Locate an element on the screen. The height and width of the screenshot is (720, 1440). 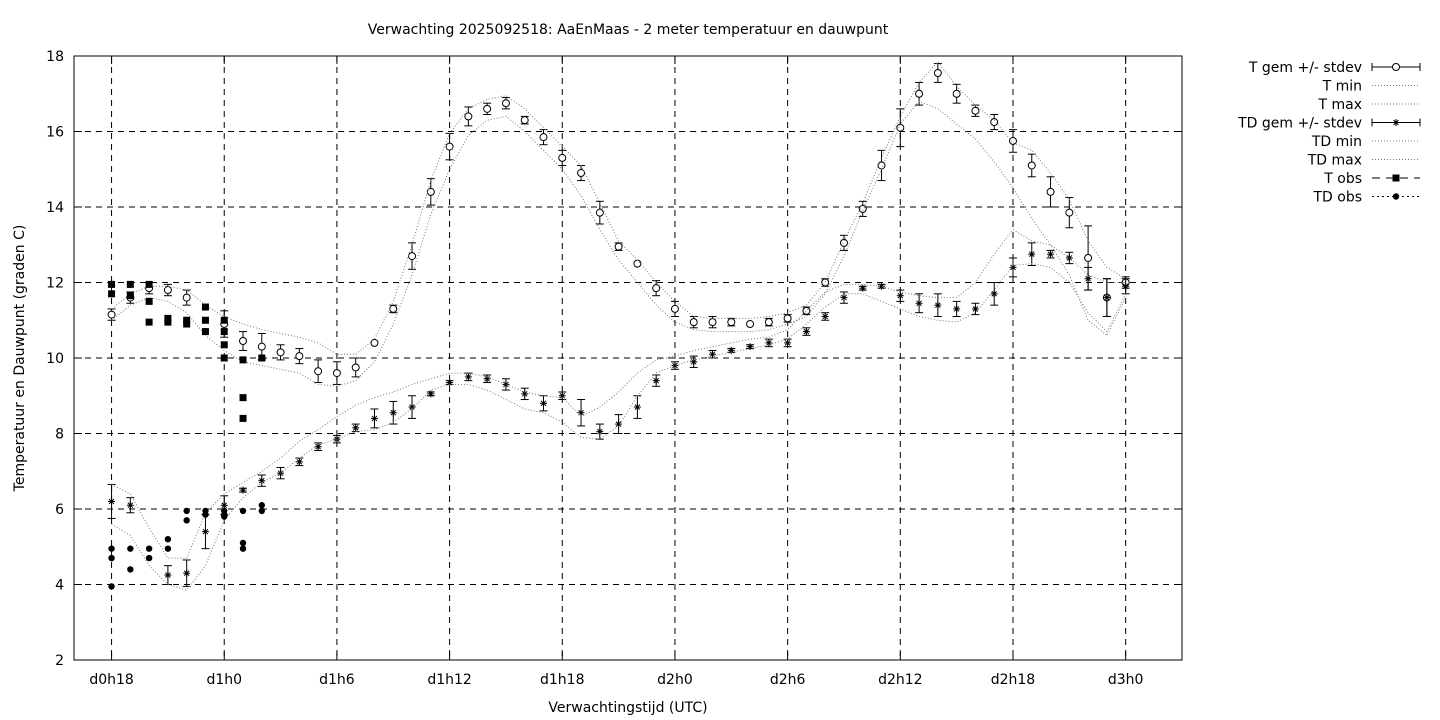
x-tick-label: d1h0 is located at coordinates (224, 680).